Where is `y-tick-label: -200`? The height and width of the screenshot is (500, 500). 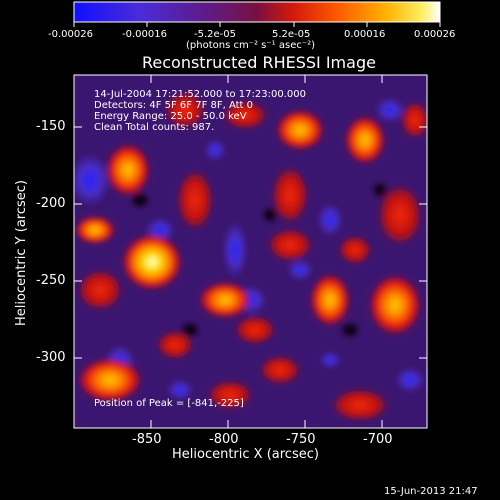 y-tick-label: -200 is located at coordinates (51, 203).